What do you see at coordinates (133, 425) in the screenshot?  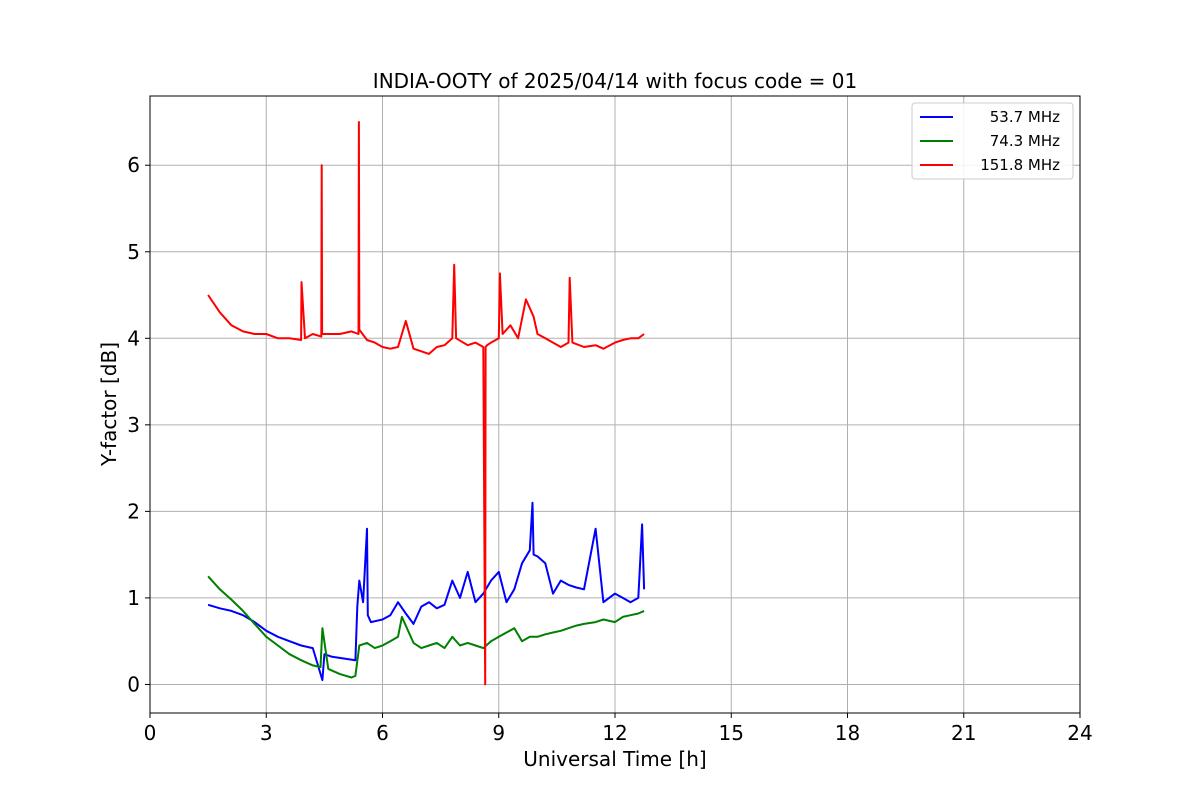 I see `y-tick-label: 3` at bounding box center [133, 425].